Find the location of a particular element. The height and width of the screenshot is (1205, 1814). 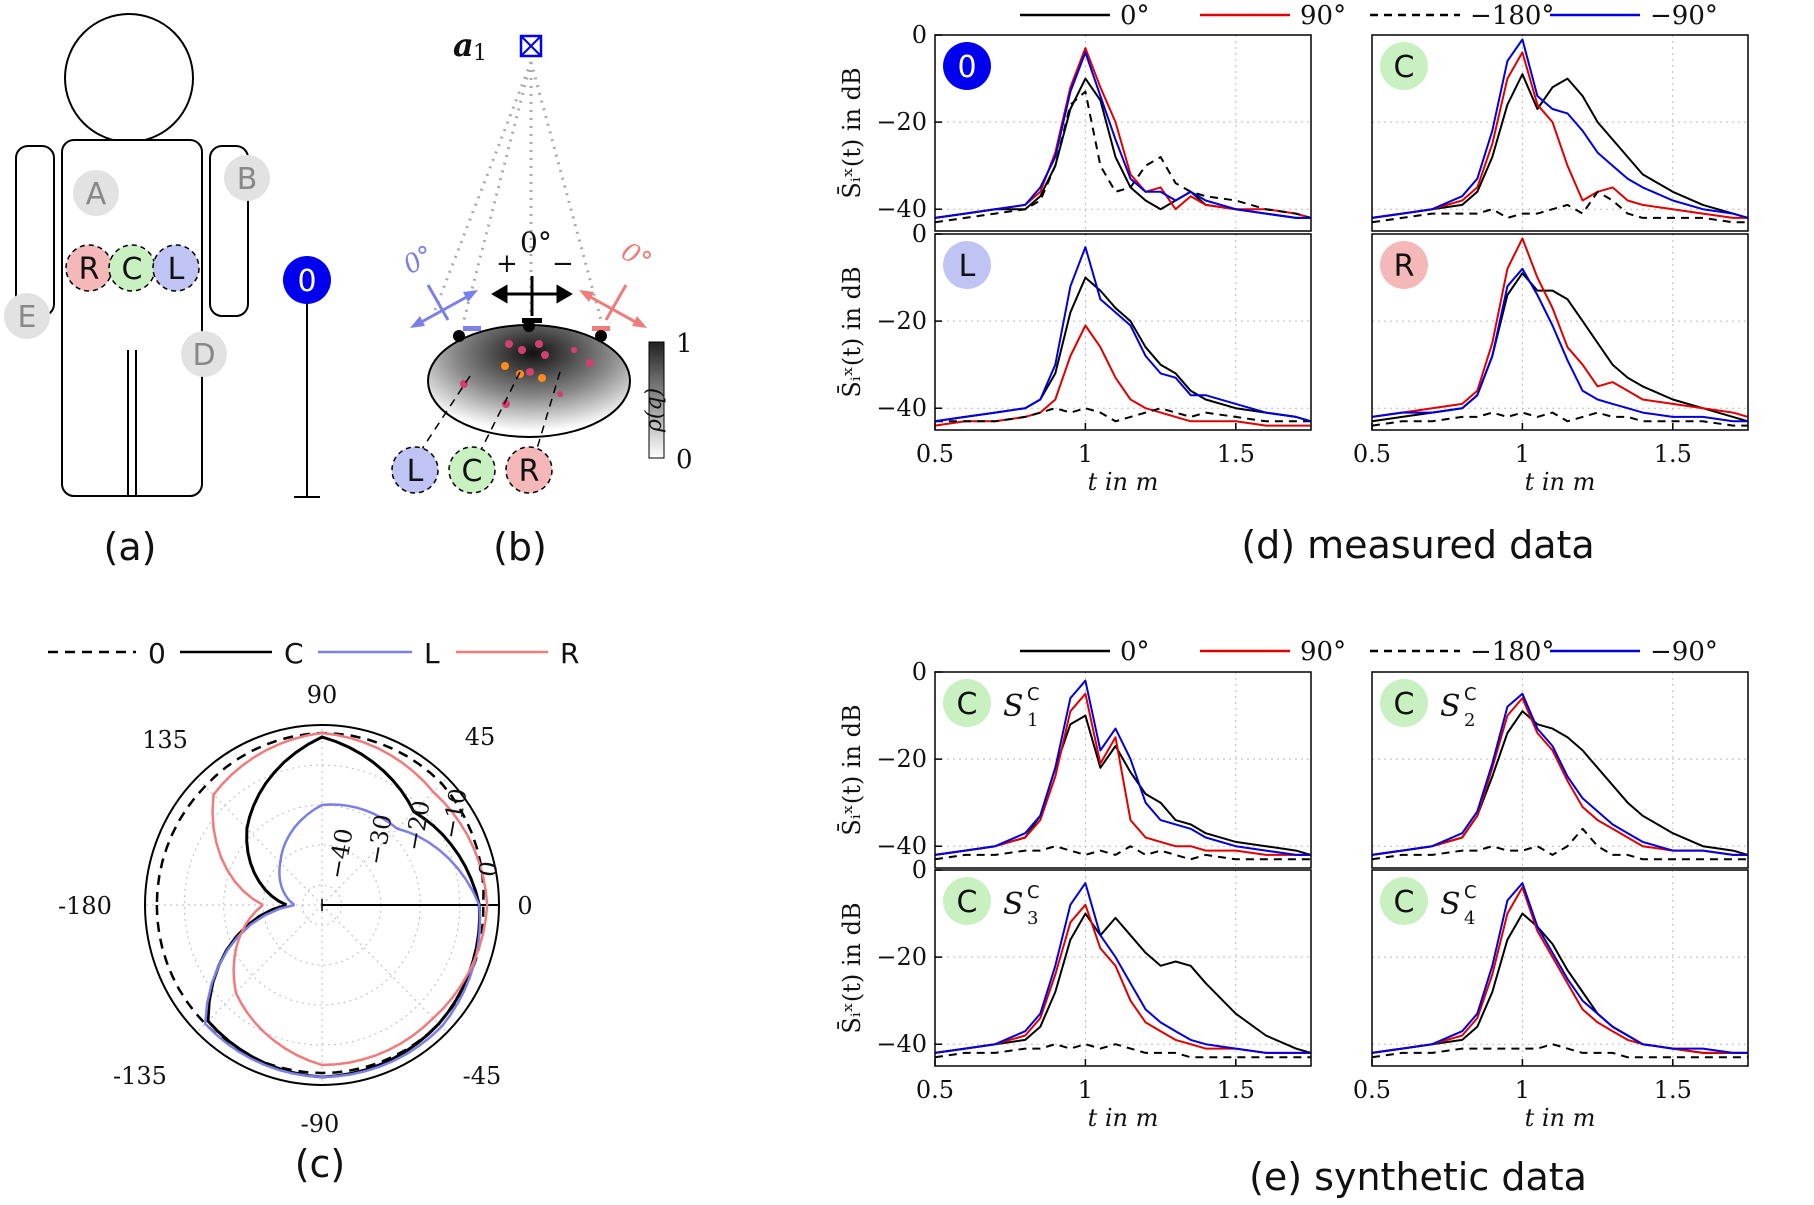

scatter-points is located at coordinates (527, 374).